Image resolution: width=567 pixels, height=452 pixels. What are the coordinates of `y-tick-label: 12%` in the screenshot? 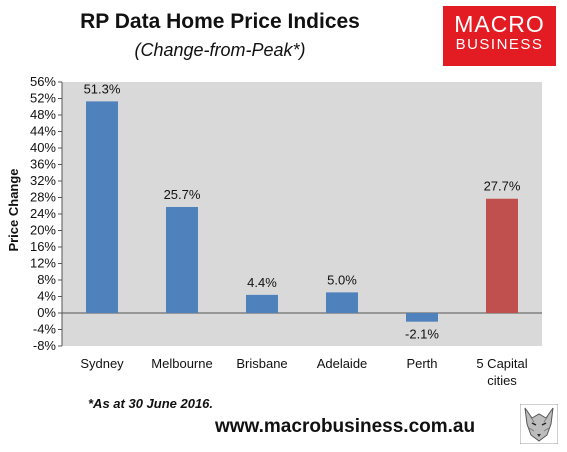 It's located at (43, 263).